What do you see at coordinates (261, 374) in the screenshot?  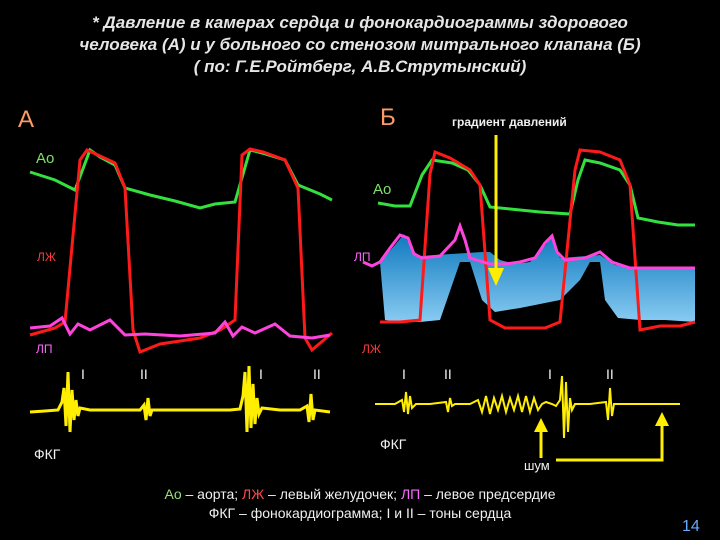 I see `panel-a-tone-3: I` at bounding box center [261, 374].